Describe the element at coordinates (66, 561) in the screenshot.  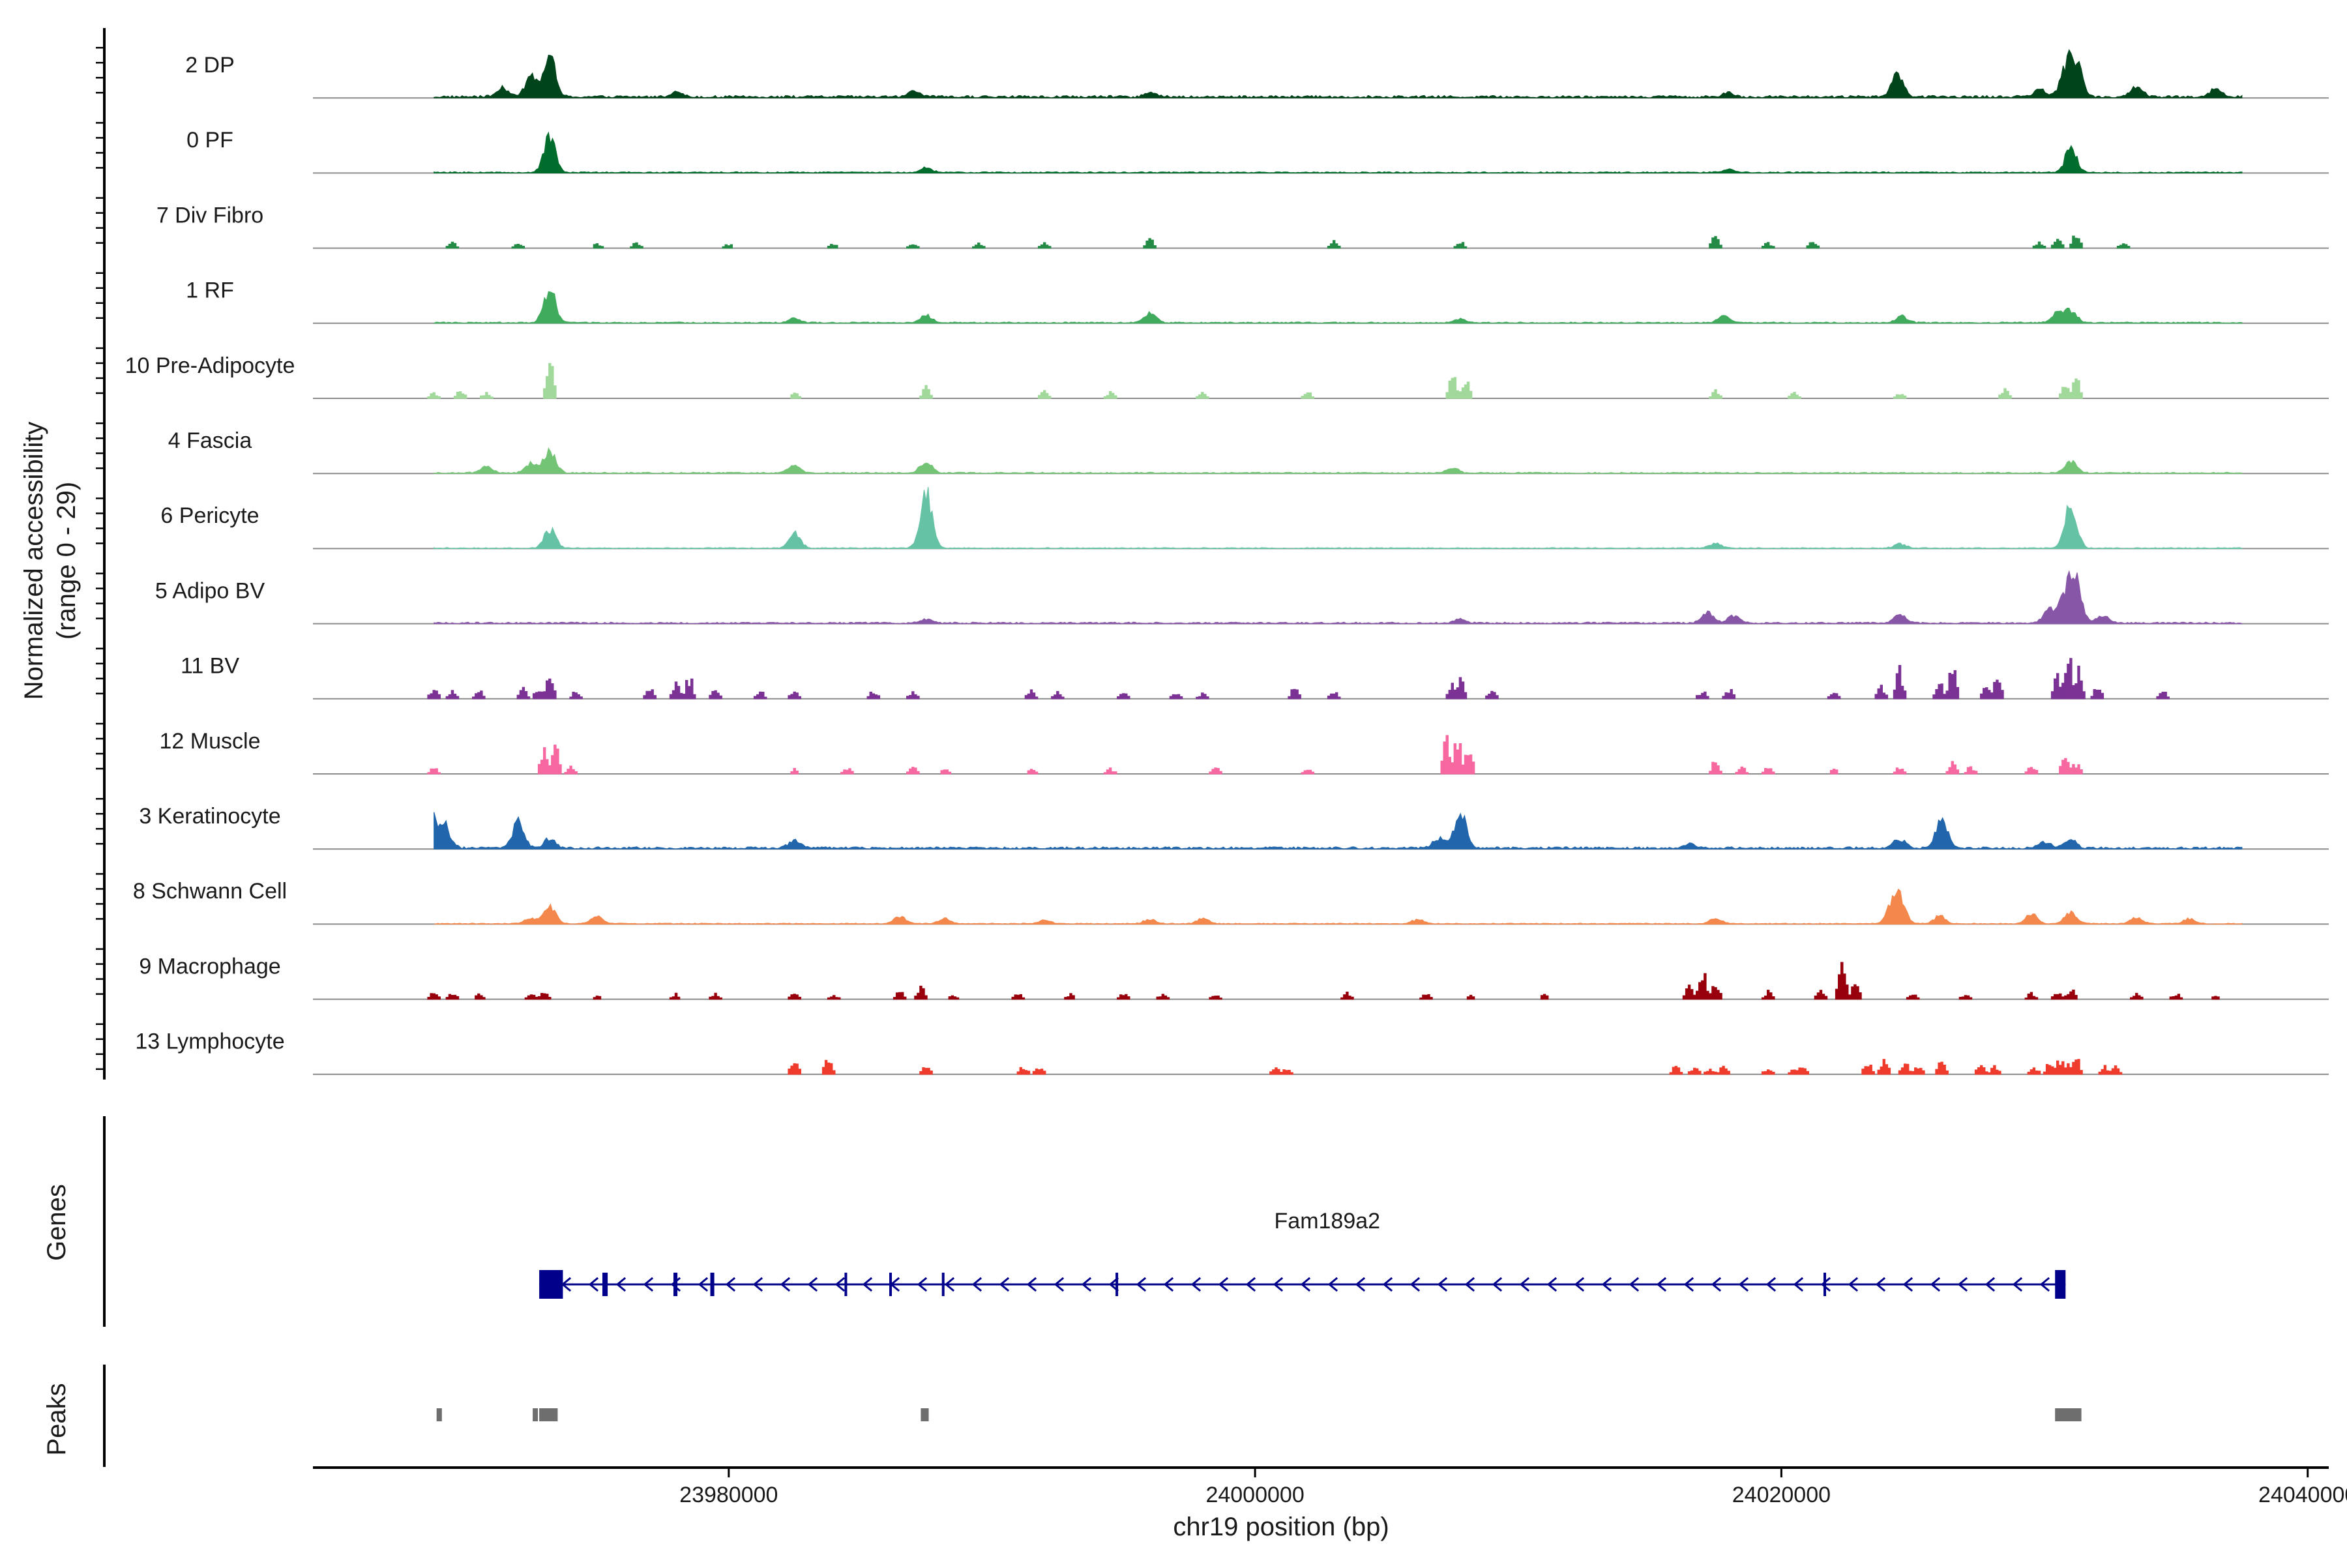
I see `y-axis-range-label: (range 0 - 29)` at that location.